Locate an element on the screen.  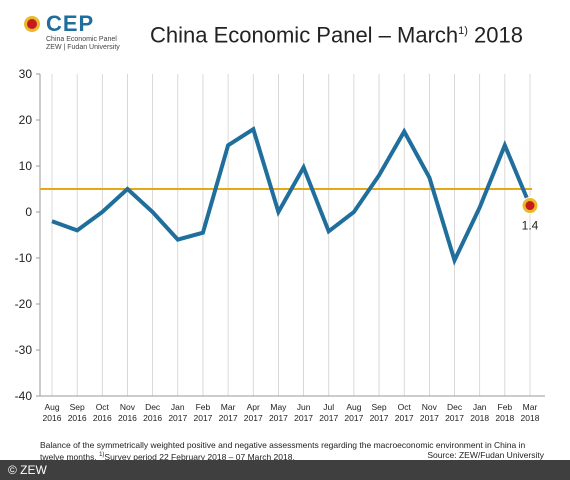
y-tick-label: 20 is located at coordinates (26, 120).